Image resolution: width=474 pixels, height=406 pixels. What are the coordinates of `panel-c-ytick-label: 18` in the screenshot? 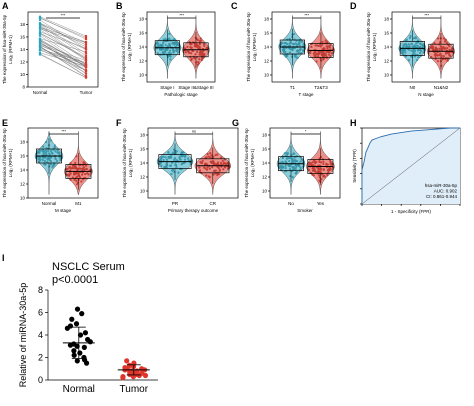 It's located at (267, 19).